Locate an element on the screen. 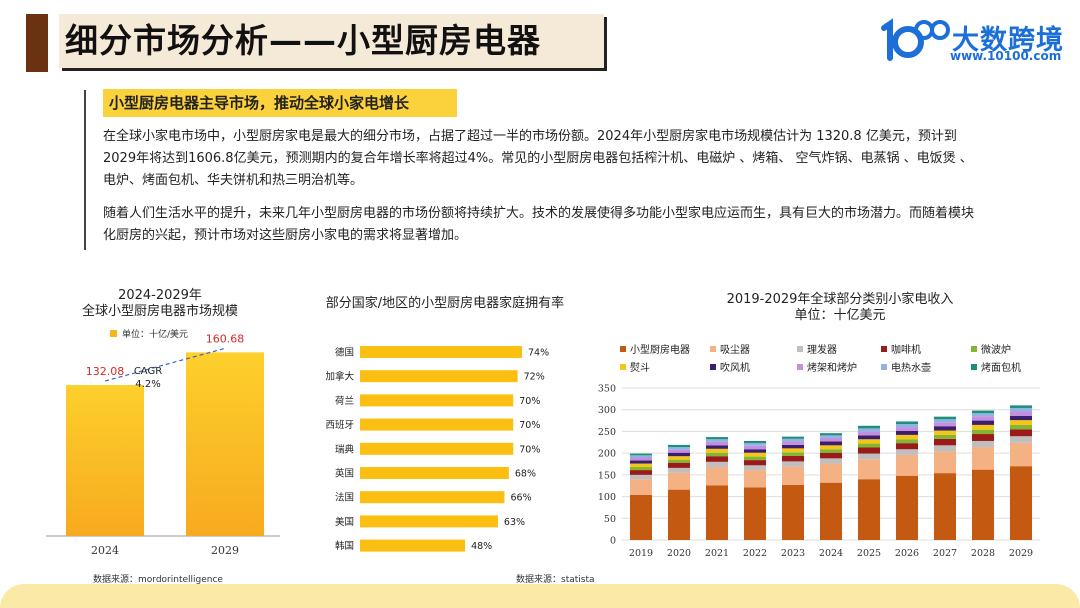 Image resolution: width=1080 pixels, height=608 pixels. 10100-logo-mark-icon is located at coordinates (915, 39).